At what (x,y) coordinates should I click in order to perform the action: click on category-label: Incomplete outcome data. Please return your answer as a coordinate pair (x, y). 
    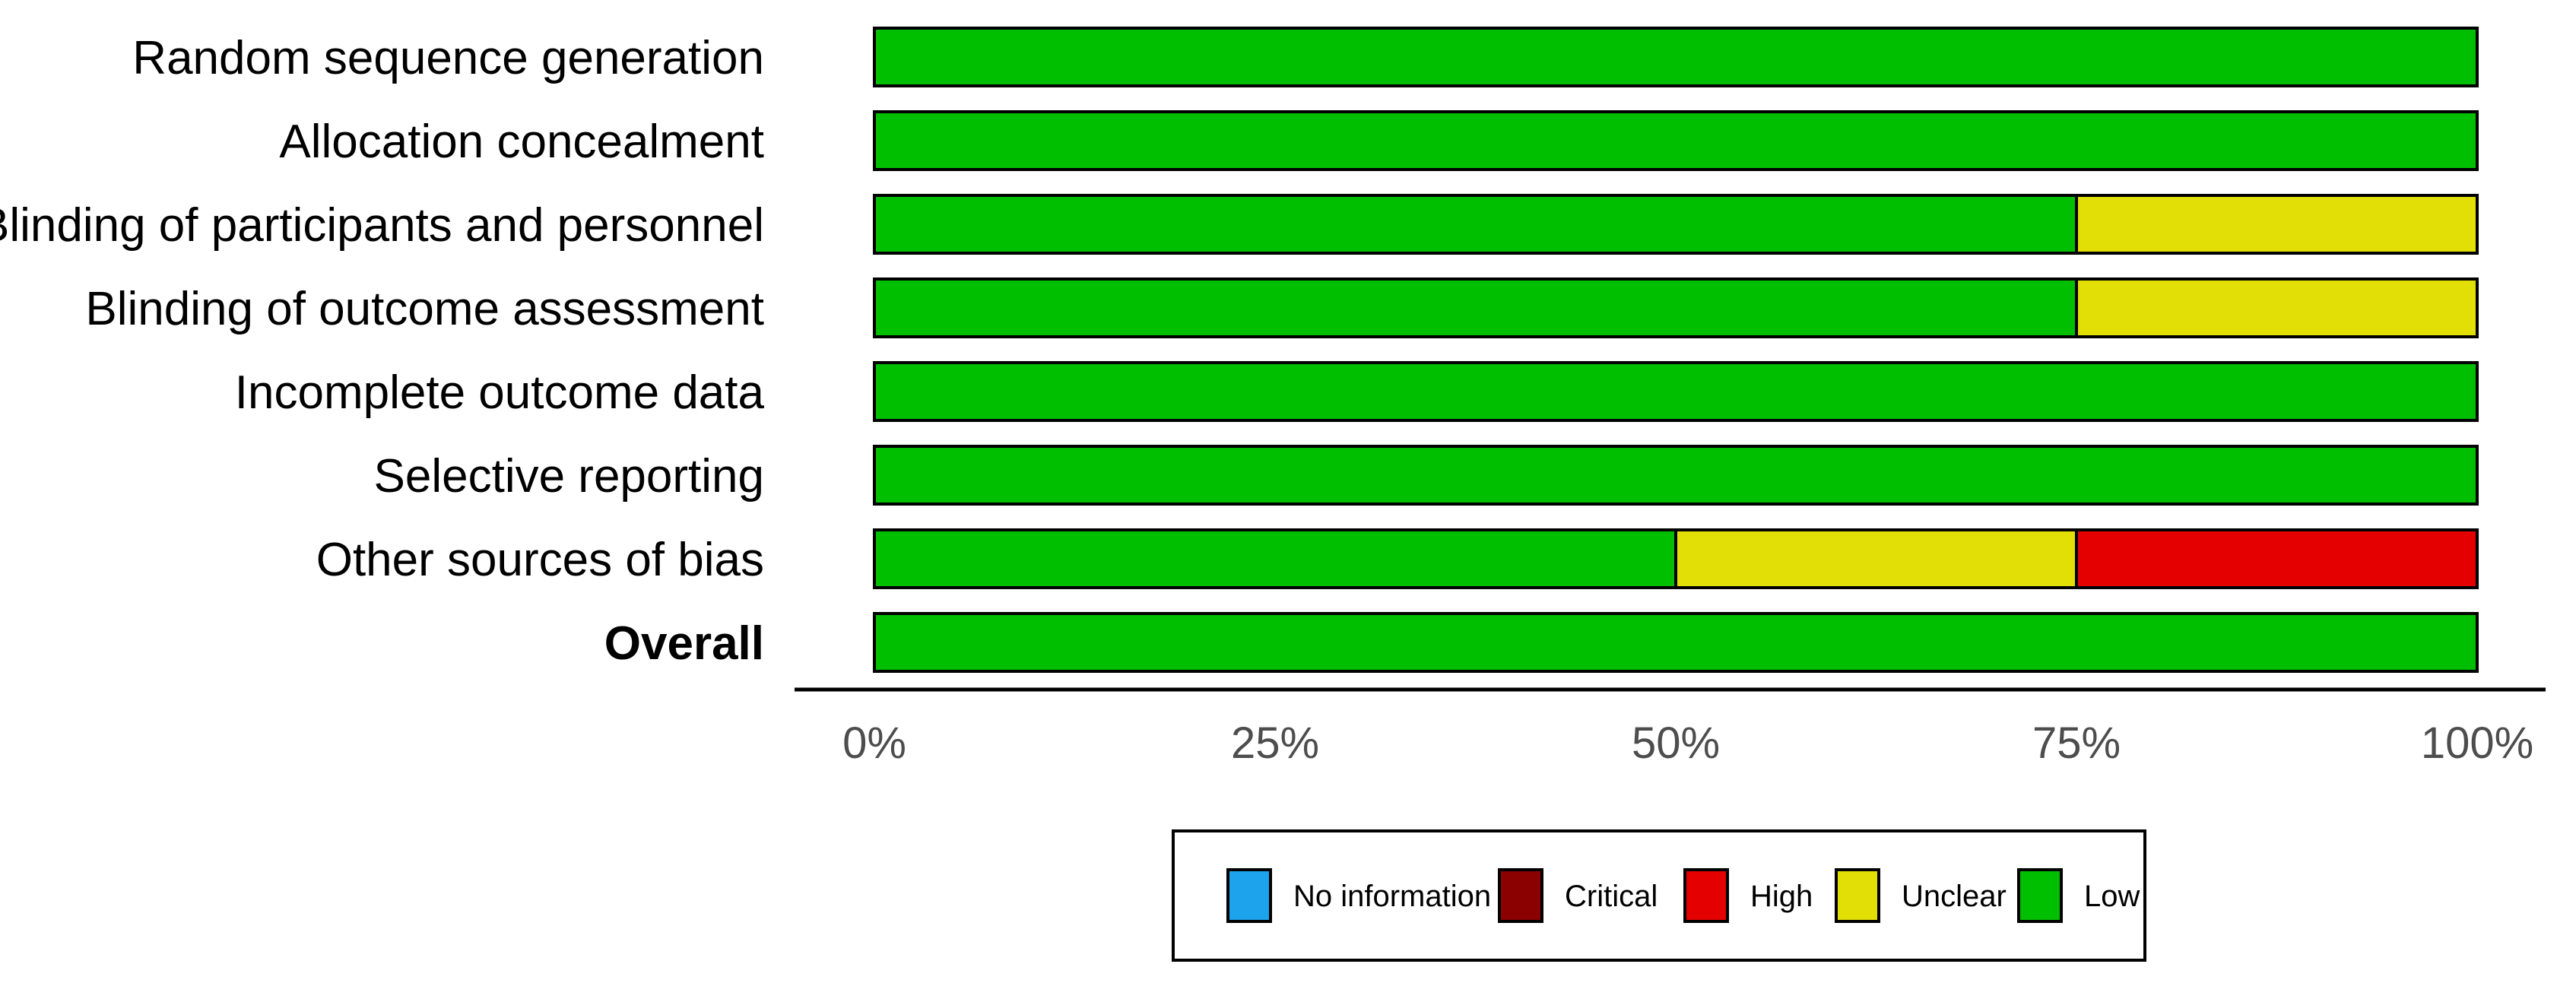
    Looking at the image, I should click on (500, 392).